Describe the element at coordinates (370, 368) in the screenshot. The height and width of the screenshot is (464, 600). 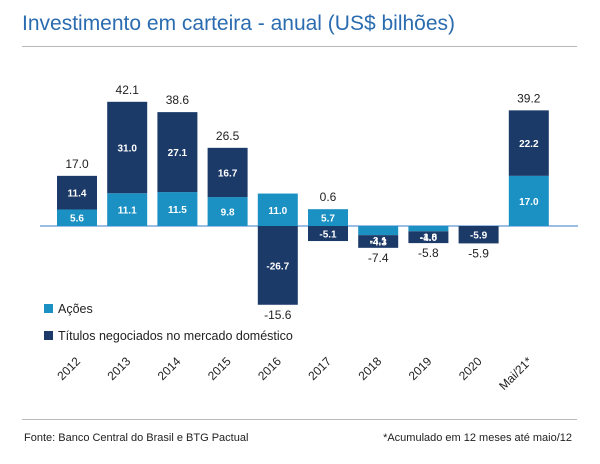
I see `x-tick-label: 2018` at that location.